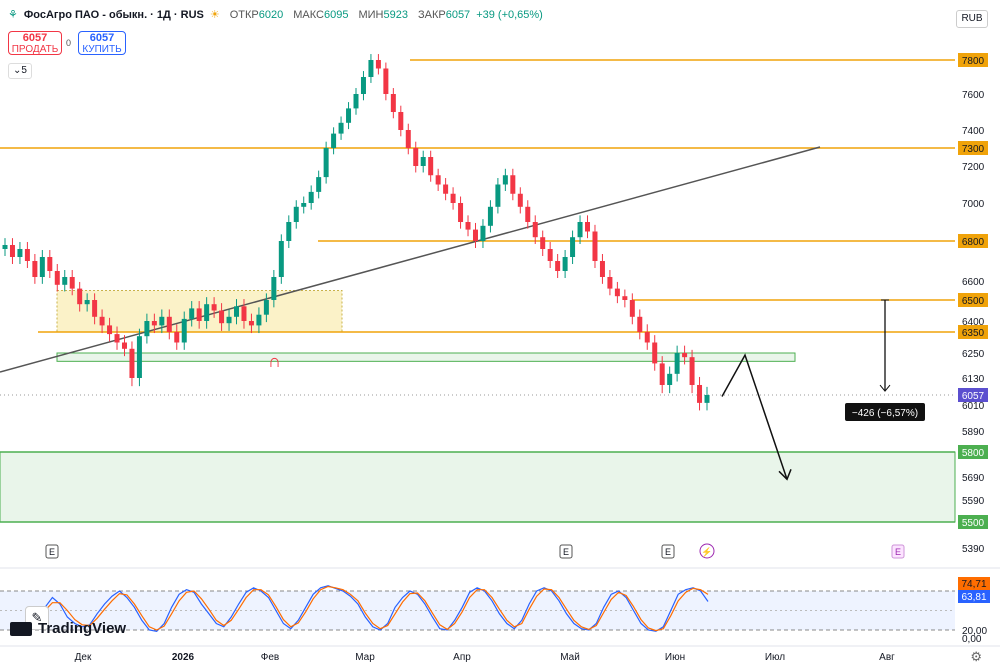 Image resolution: width=1000 pixels, height=665 pixels. Describe the element at coordinates (973, 597) in the screenshot. I see `stoch-k-tag: 63,81` at that location.